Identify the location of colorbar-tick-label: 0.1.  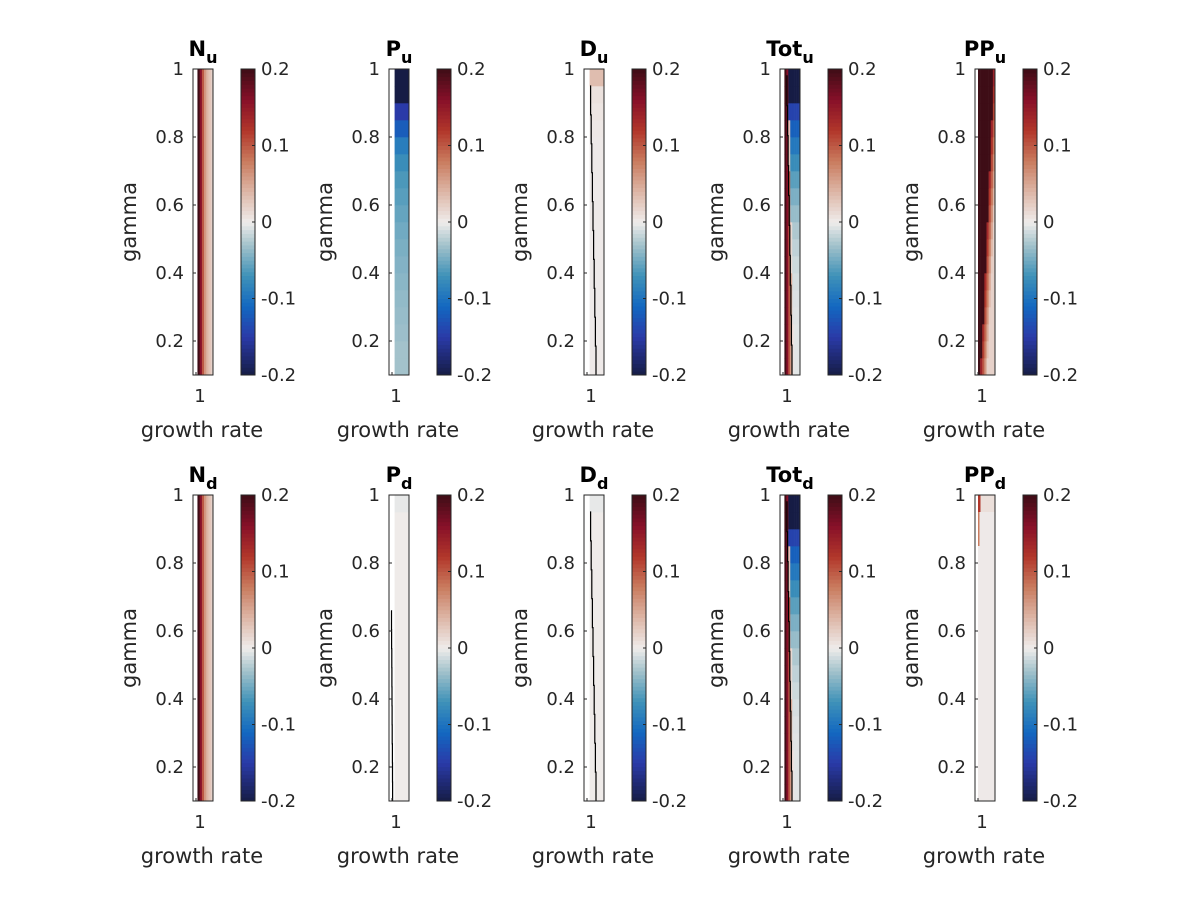
(471, 146).